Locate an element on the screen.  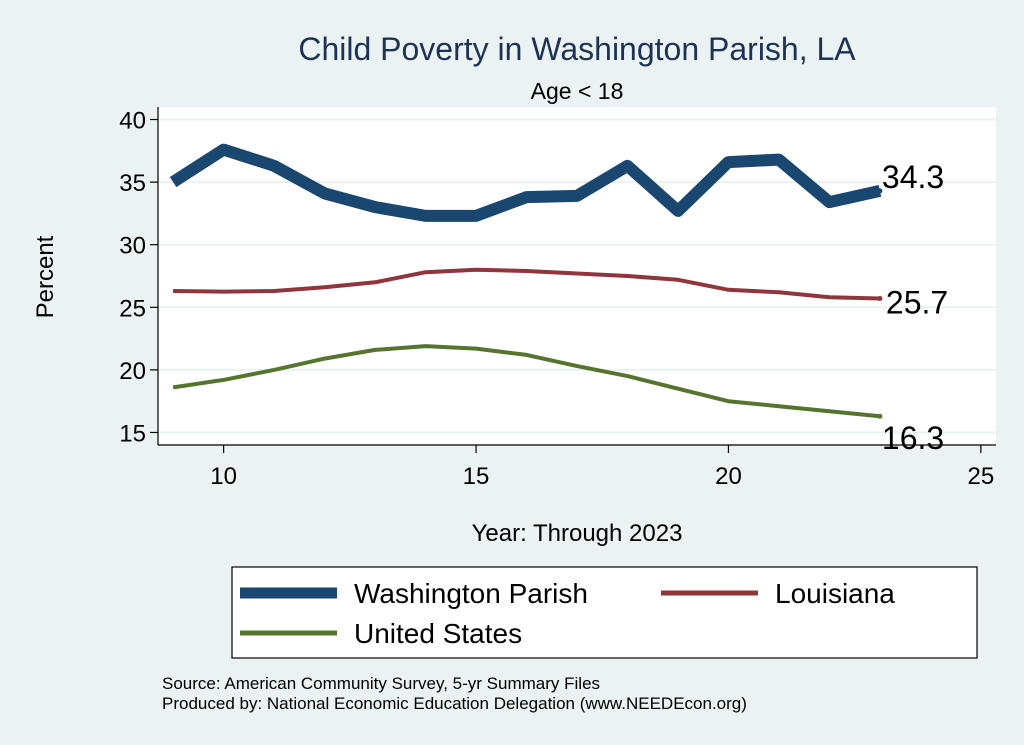
x-tick-label-15: 15 is located at coordinates (476, 476).